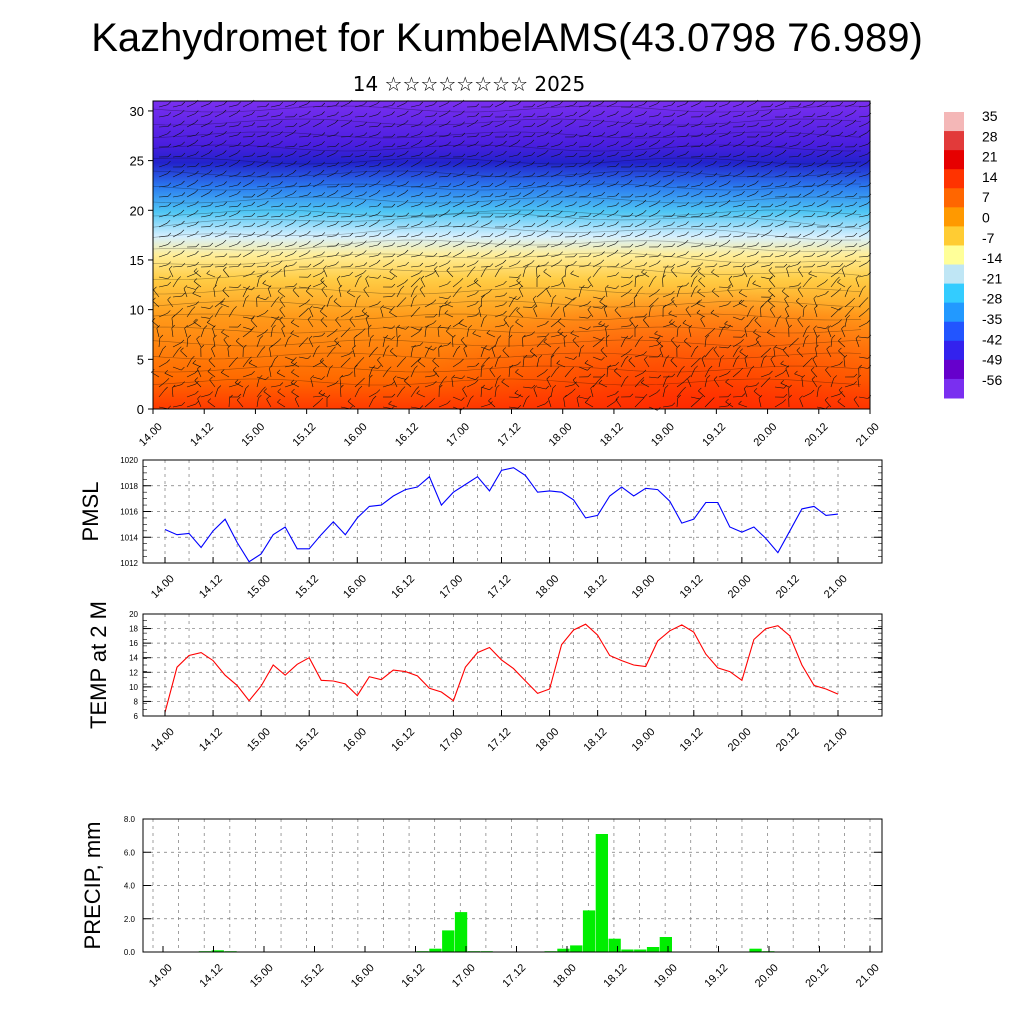  Describe the element at coordinates (954, 179) in the screenshot. I see `colorbar-swatch` at that location.